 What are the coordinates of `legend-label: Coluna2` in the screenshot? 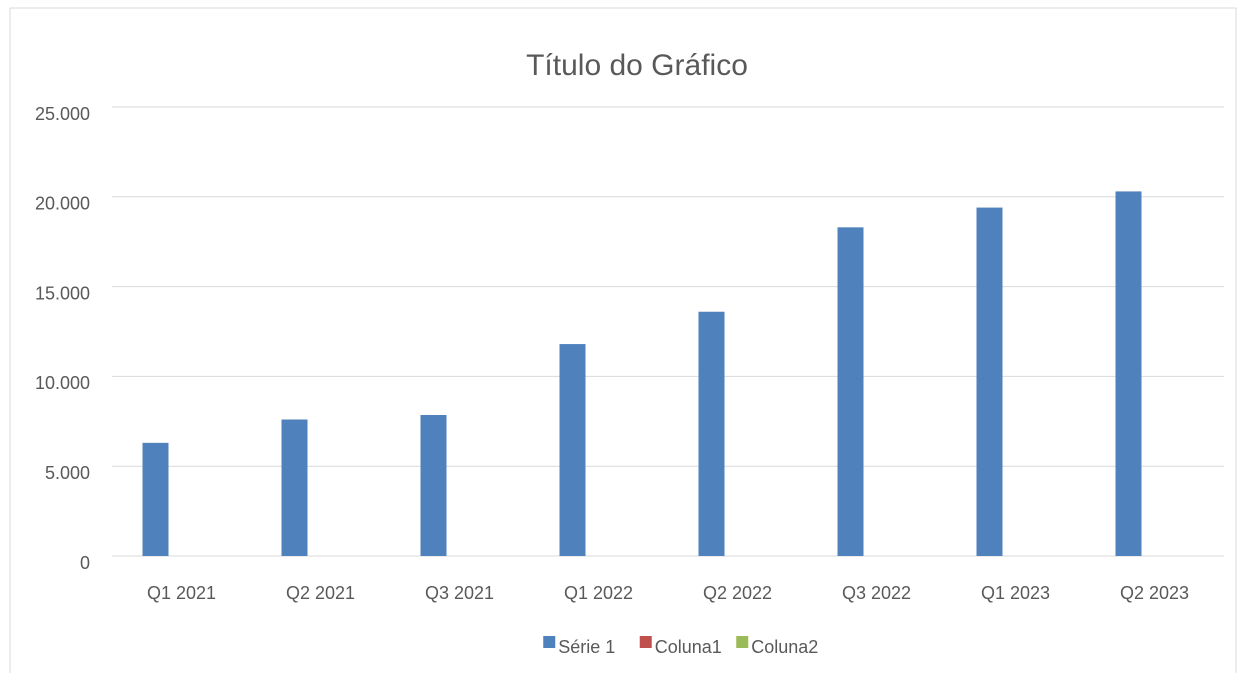 It's located at (784, 647).